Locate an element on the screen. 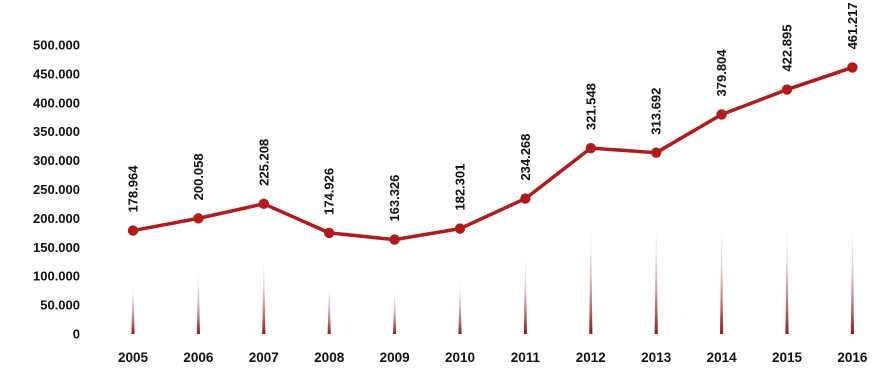 This screenshot has width=874, height=370. data-label: 174.926 is located at coordinates (329, 191).